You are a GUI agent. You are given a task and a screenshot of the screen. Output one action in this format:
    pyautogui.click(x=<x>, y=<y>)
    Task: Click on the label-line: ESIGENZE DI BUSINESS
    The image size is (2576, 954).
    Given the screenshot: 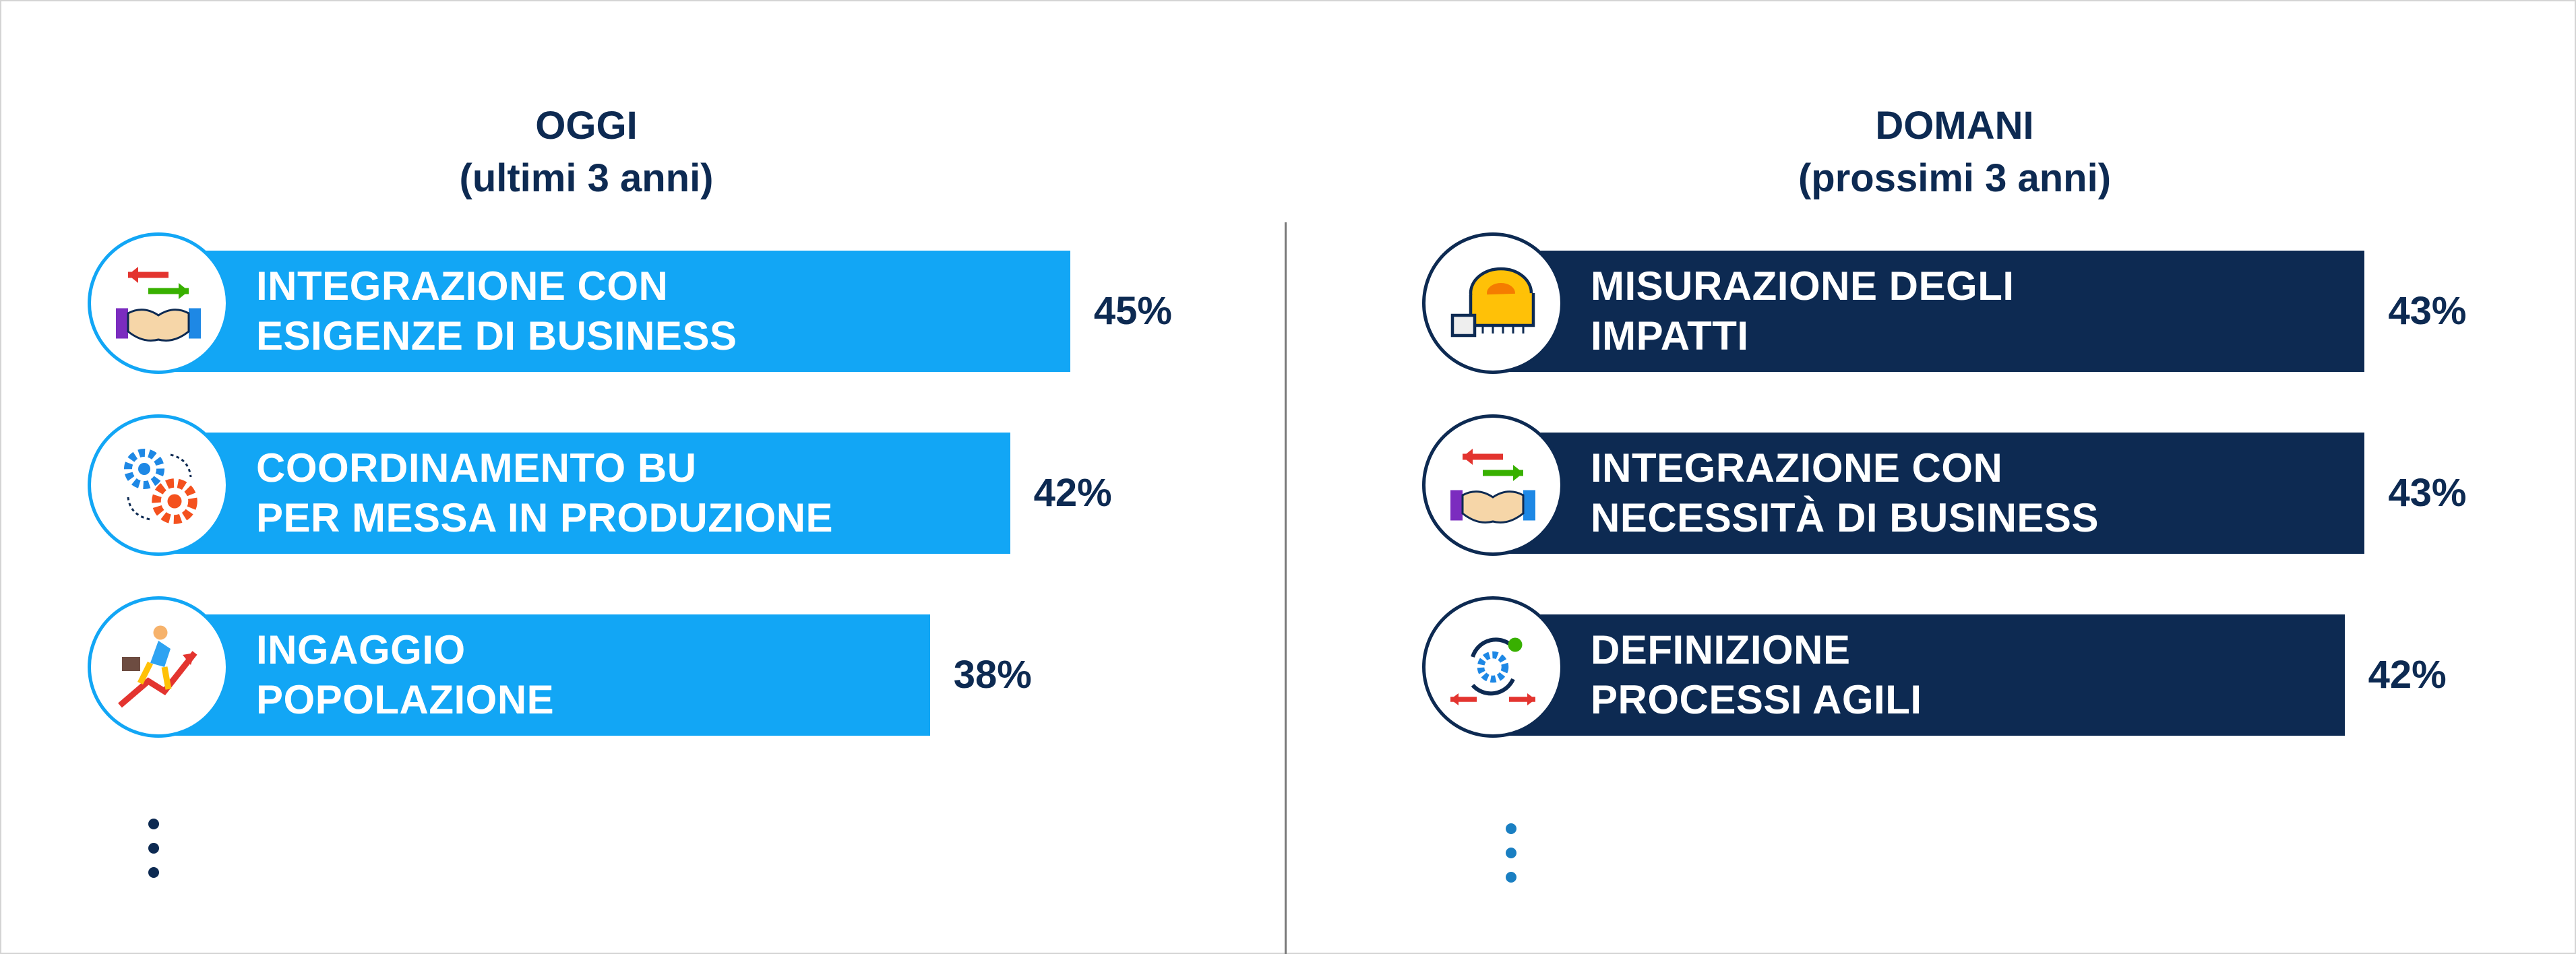 What is the action you would take?
    pyautogui.click(x=497, y=335)
    